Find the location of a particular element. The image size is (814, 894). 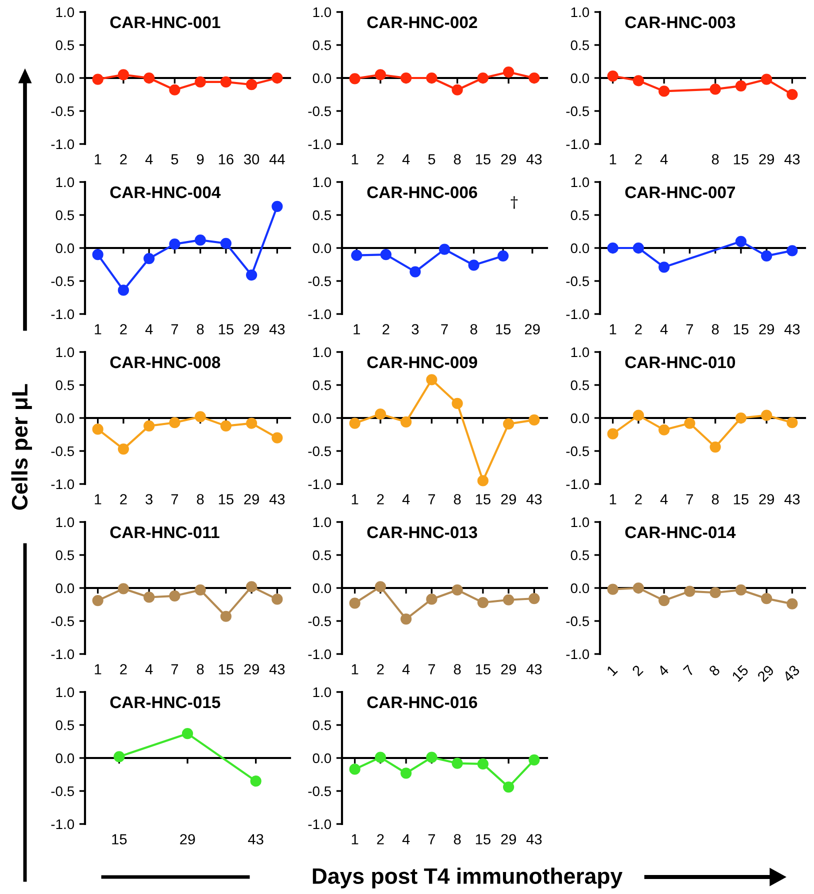

x-tick-label: 16 is located at coordinates (226, 159).